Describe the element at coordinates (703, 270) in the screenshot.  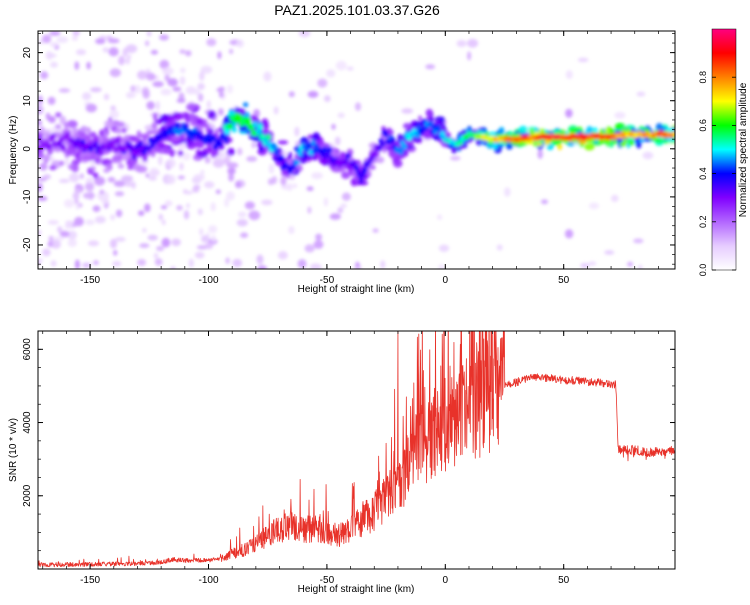
I see `colorbar-tick-label: 0.0` at that location.